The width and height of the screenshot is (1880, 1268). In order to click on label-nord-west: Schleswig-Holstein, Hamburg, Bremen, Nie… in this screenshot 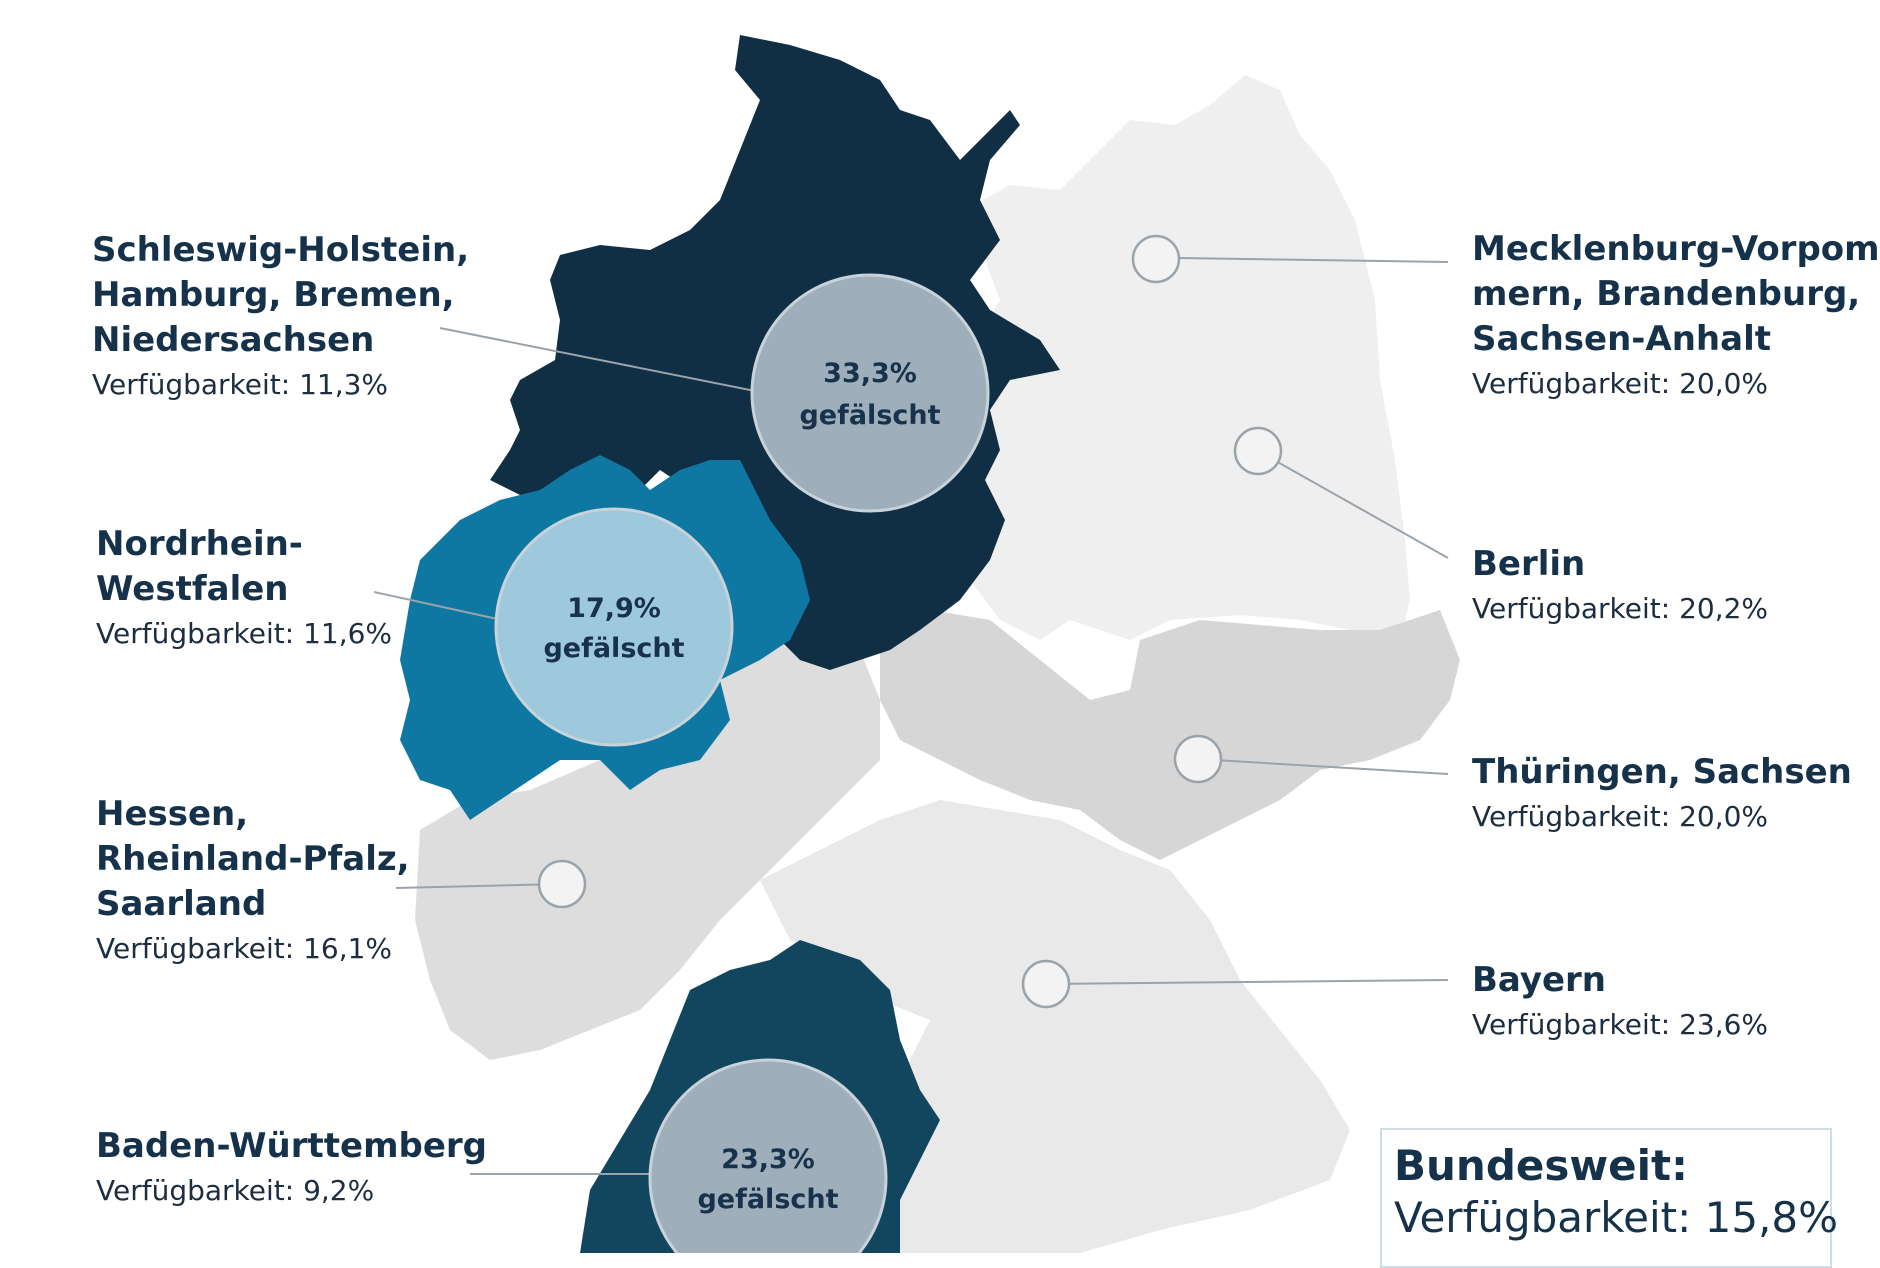, I will do `click(280, 317)`.